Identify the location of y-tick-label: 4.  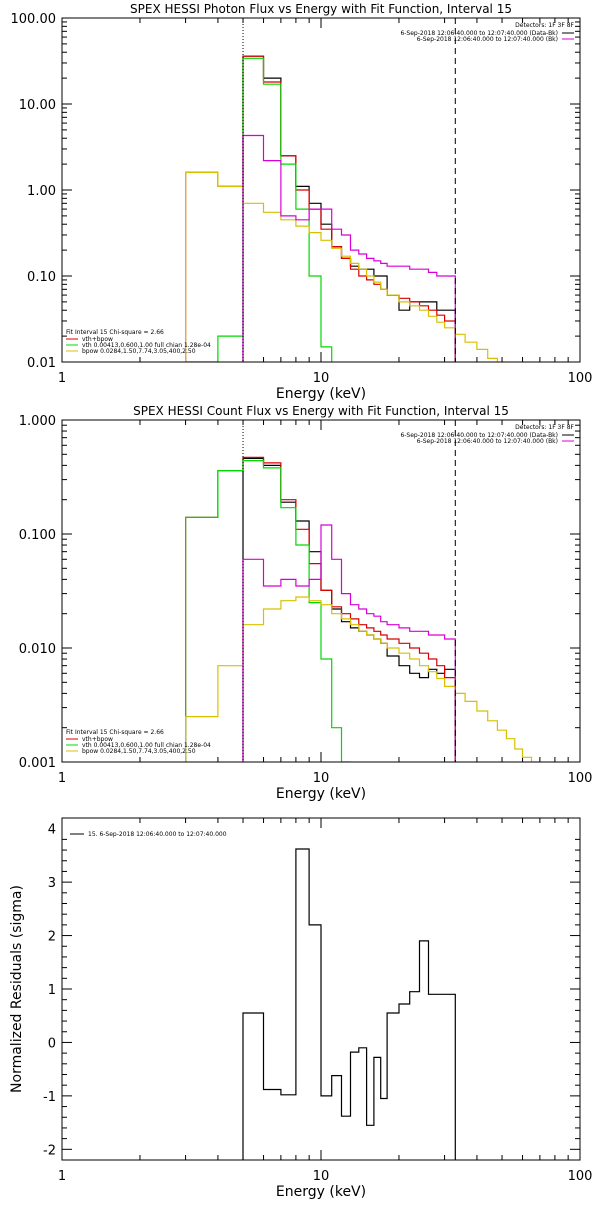
(52, 830).